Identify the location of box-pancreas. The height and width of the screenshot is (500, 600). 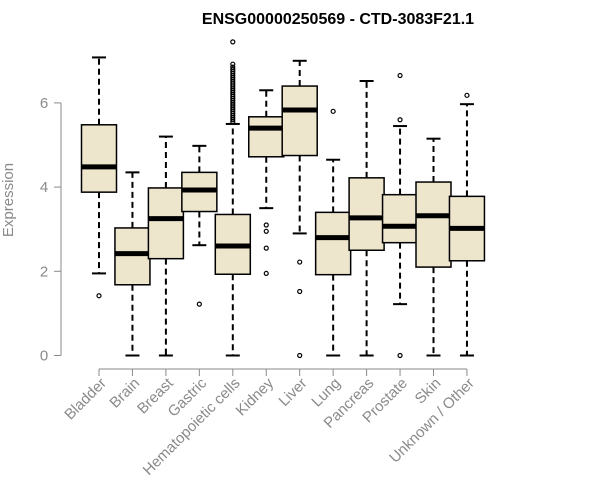
(366, 218).